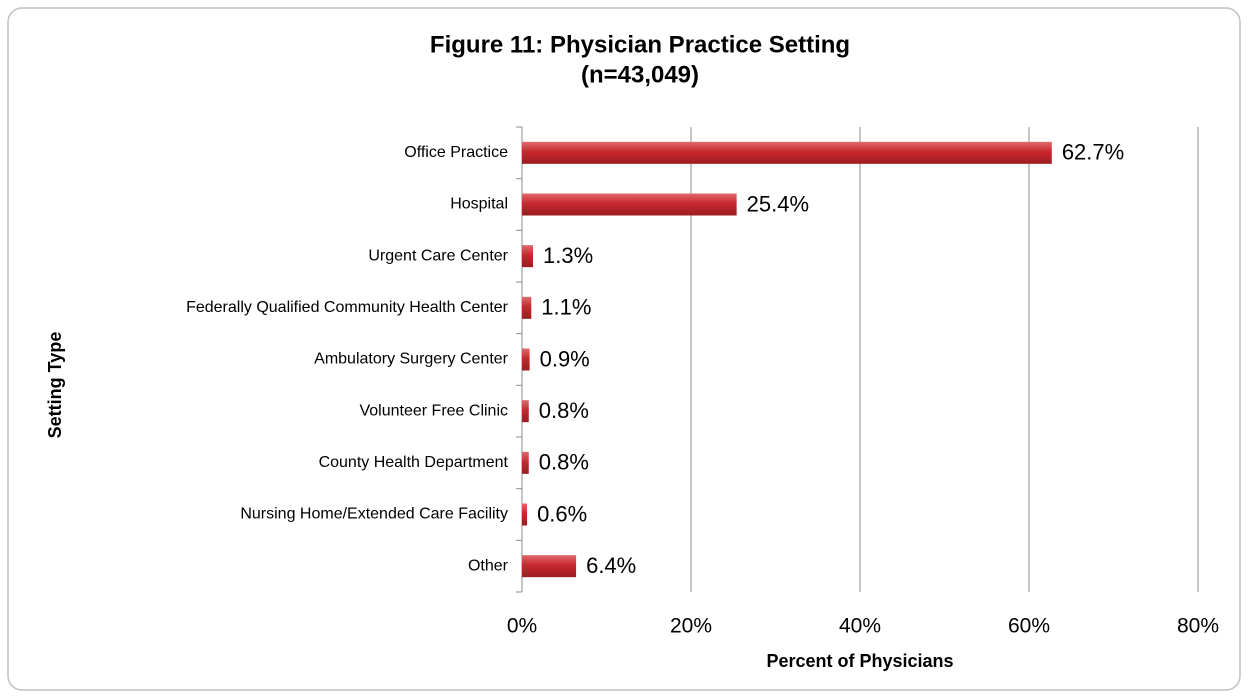  What do you see at coordinates (456, 152) in the screenshot?
I see `y-tick-label: Office Practice` at bounding box center [456, 152].